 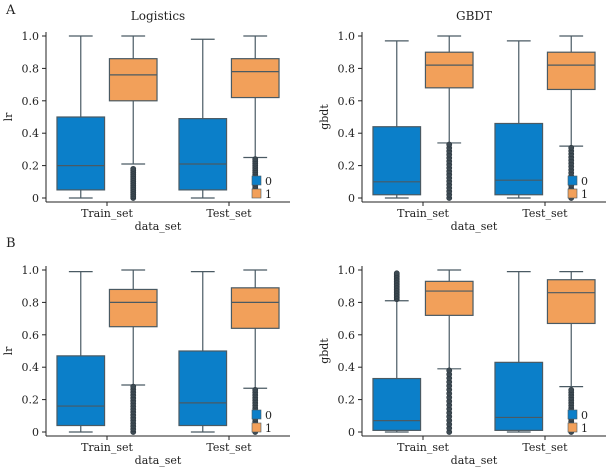 I want to click on panel-label-b: B, so click(x=11, y=243).